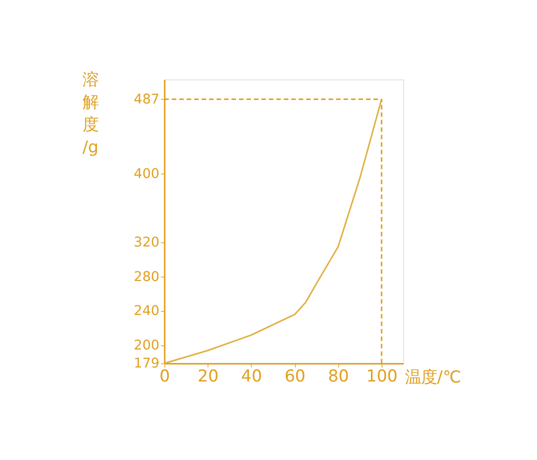 The image size is (537, 460). Describe the element at coordinates (251, 376) in the screenshot. I see `x-tick-label: 40` at that location.